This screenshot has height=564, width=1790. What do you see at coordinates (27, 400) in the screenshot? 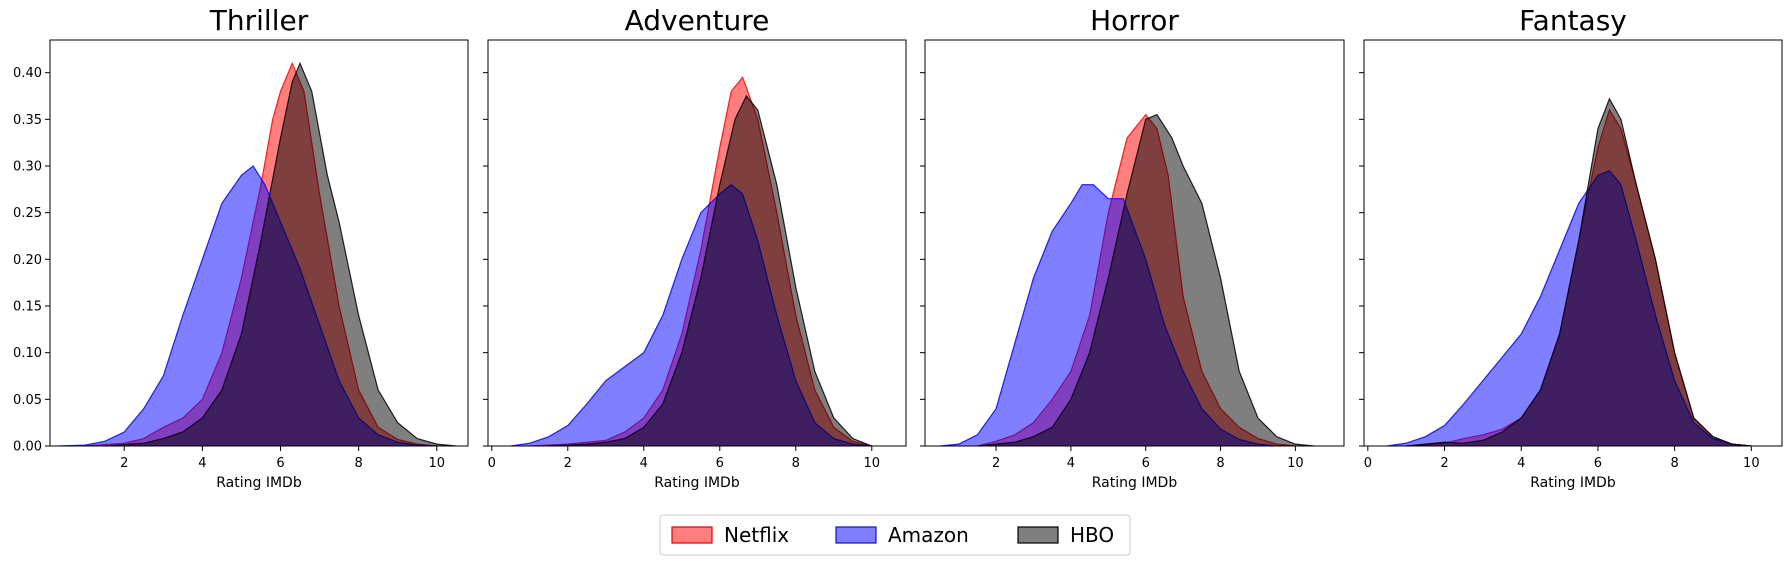
I see `y-tick-label: 0.05` at bounding box center [27, 400].